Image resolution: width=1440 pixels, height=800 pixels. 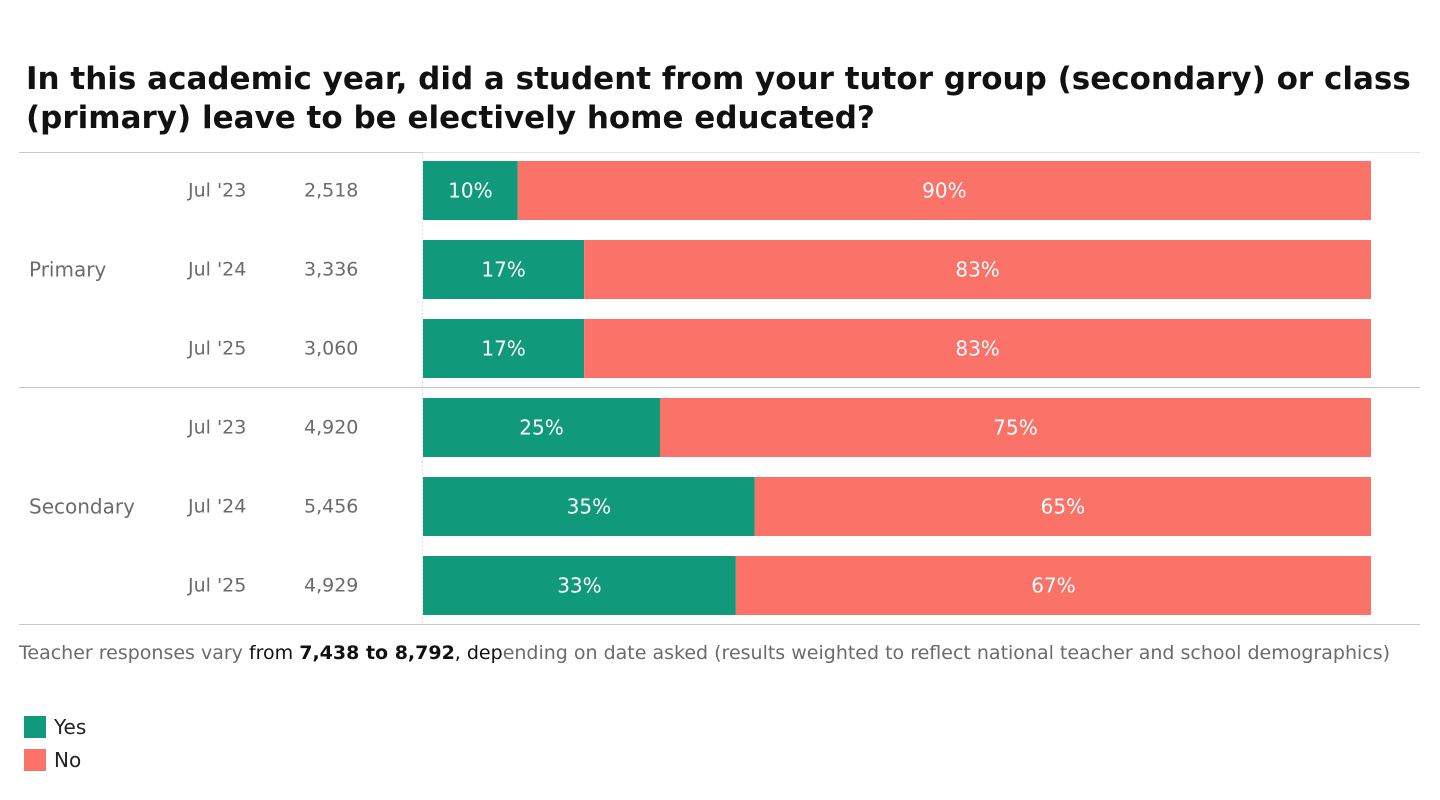 I want to click on row-date-primary-2: Jul '24, so click(x=216, y=270).